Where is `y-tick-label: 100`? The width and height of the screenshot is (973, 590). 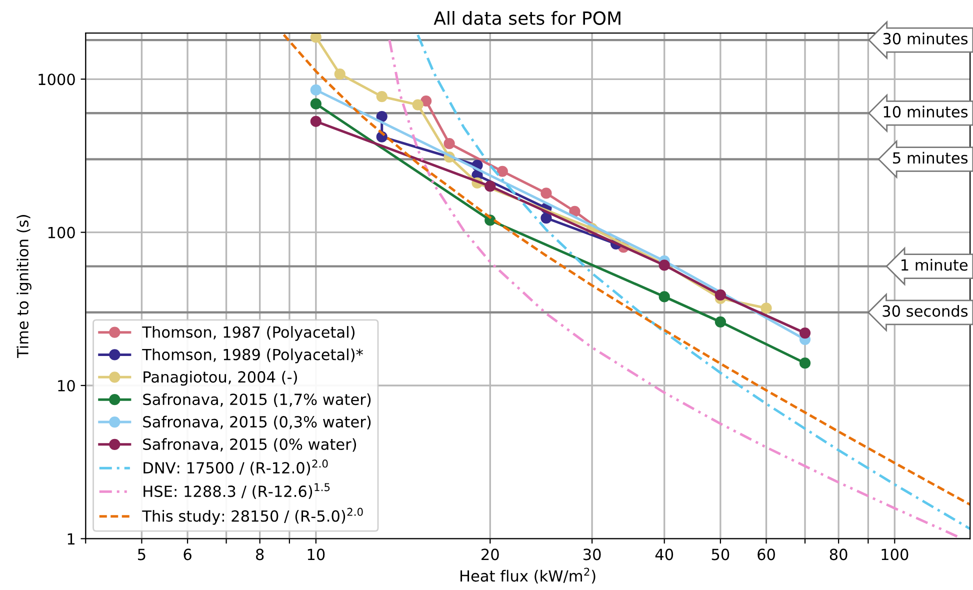
y-tick-label: 100 is located at coordinates (61, 232).